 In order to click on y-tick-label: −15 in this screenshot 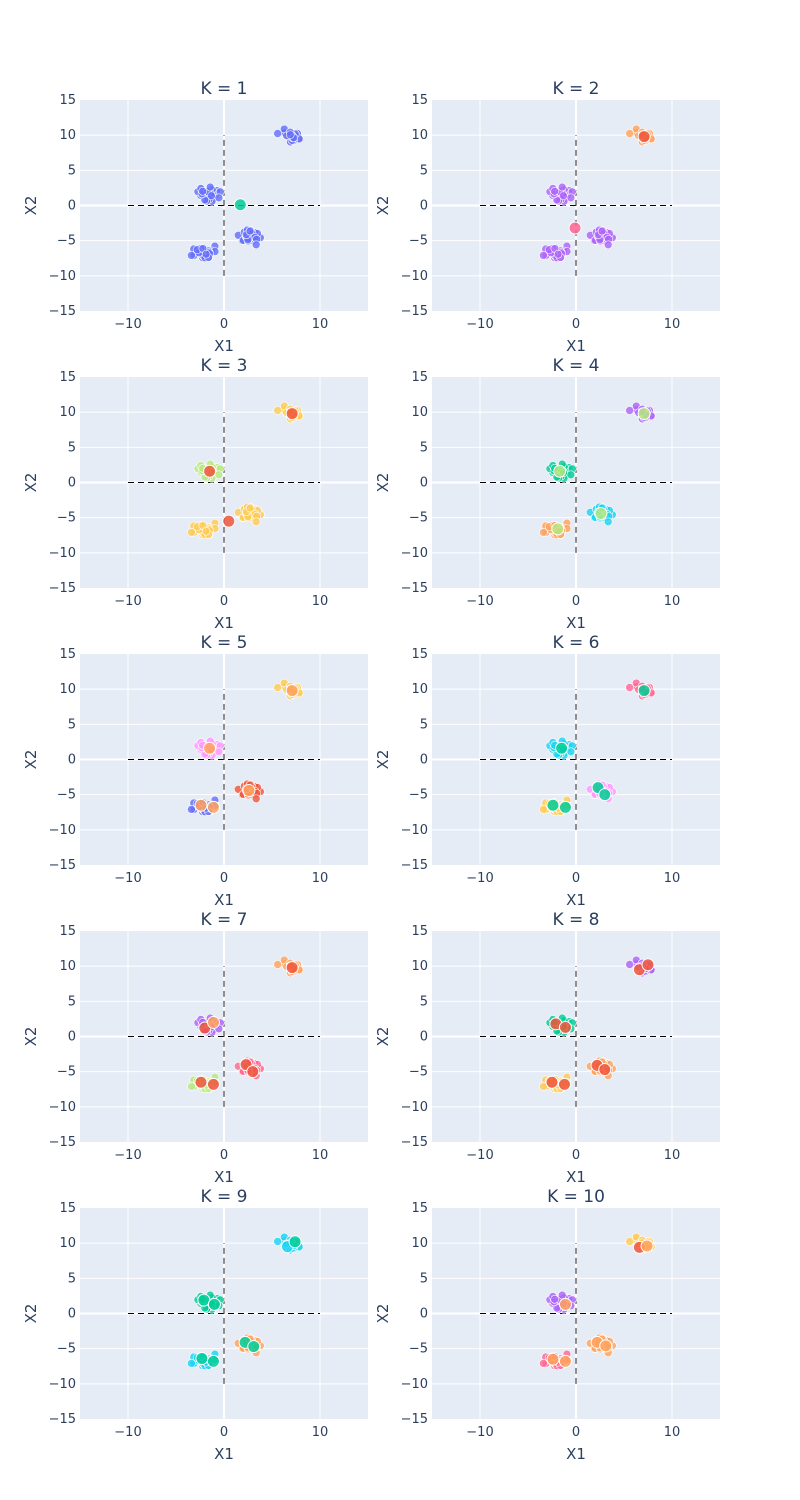, I will do `click(62, 865)`.